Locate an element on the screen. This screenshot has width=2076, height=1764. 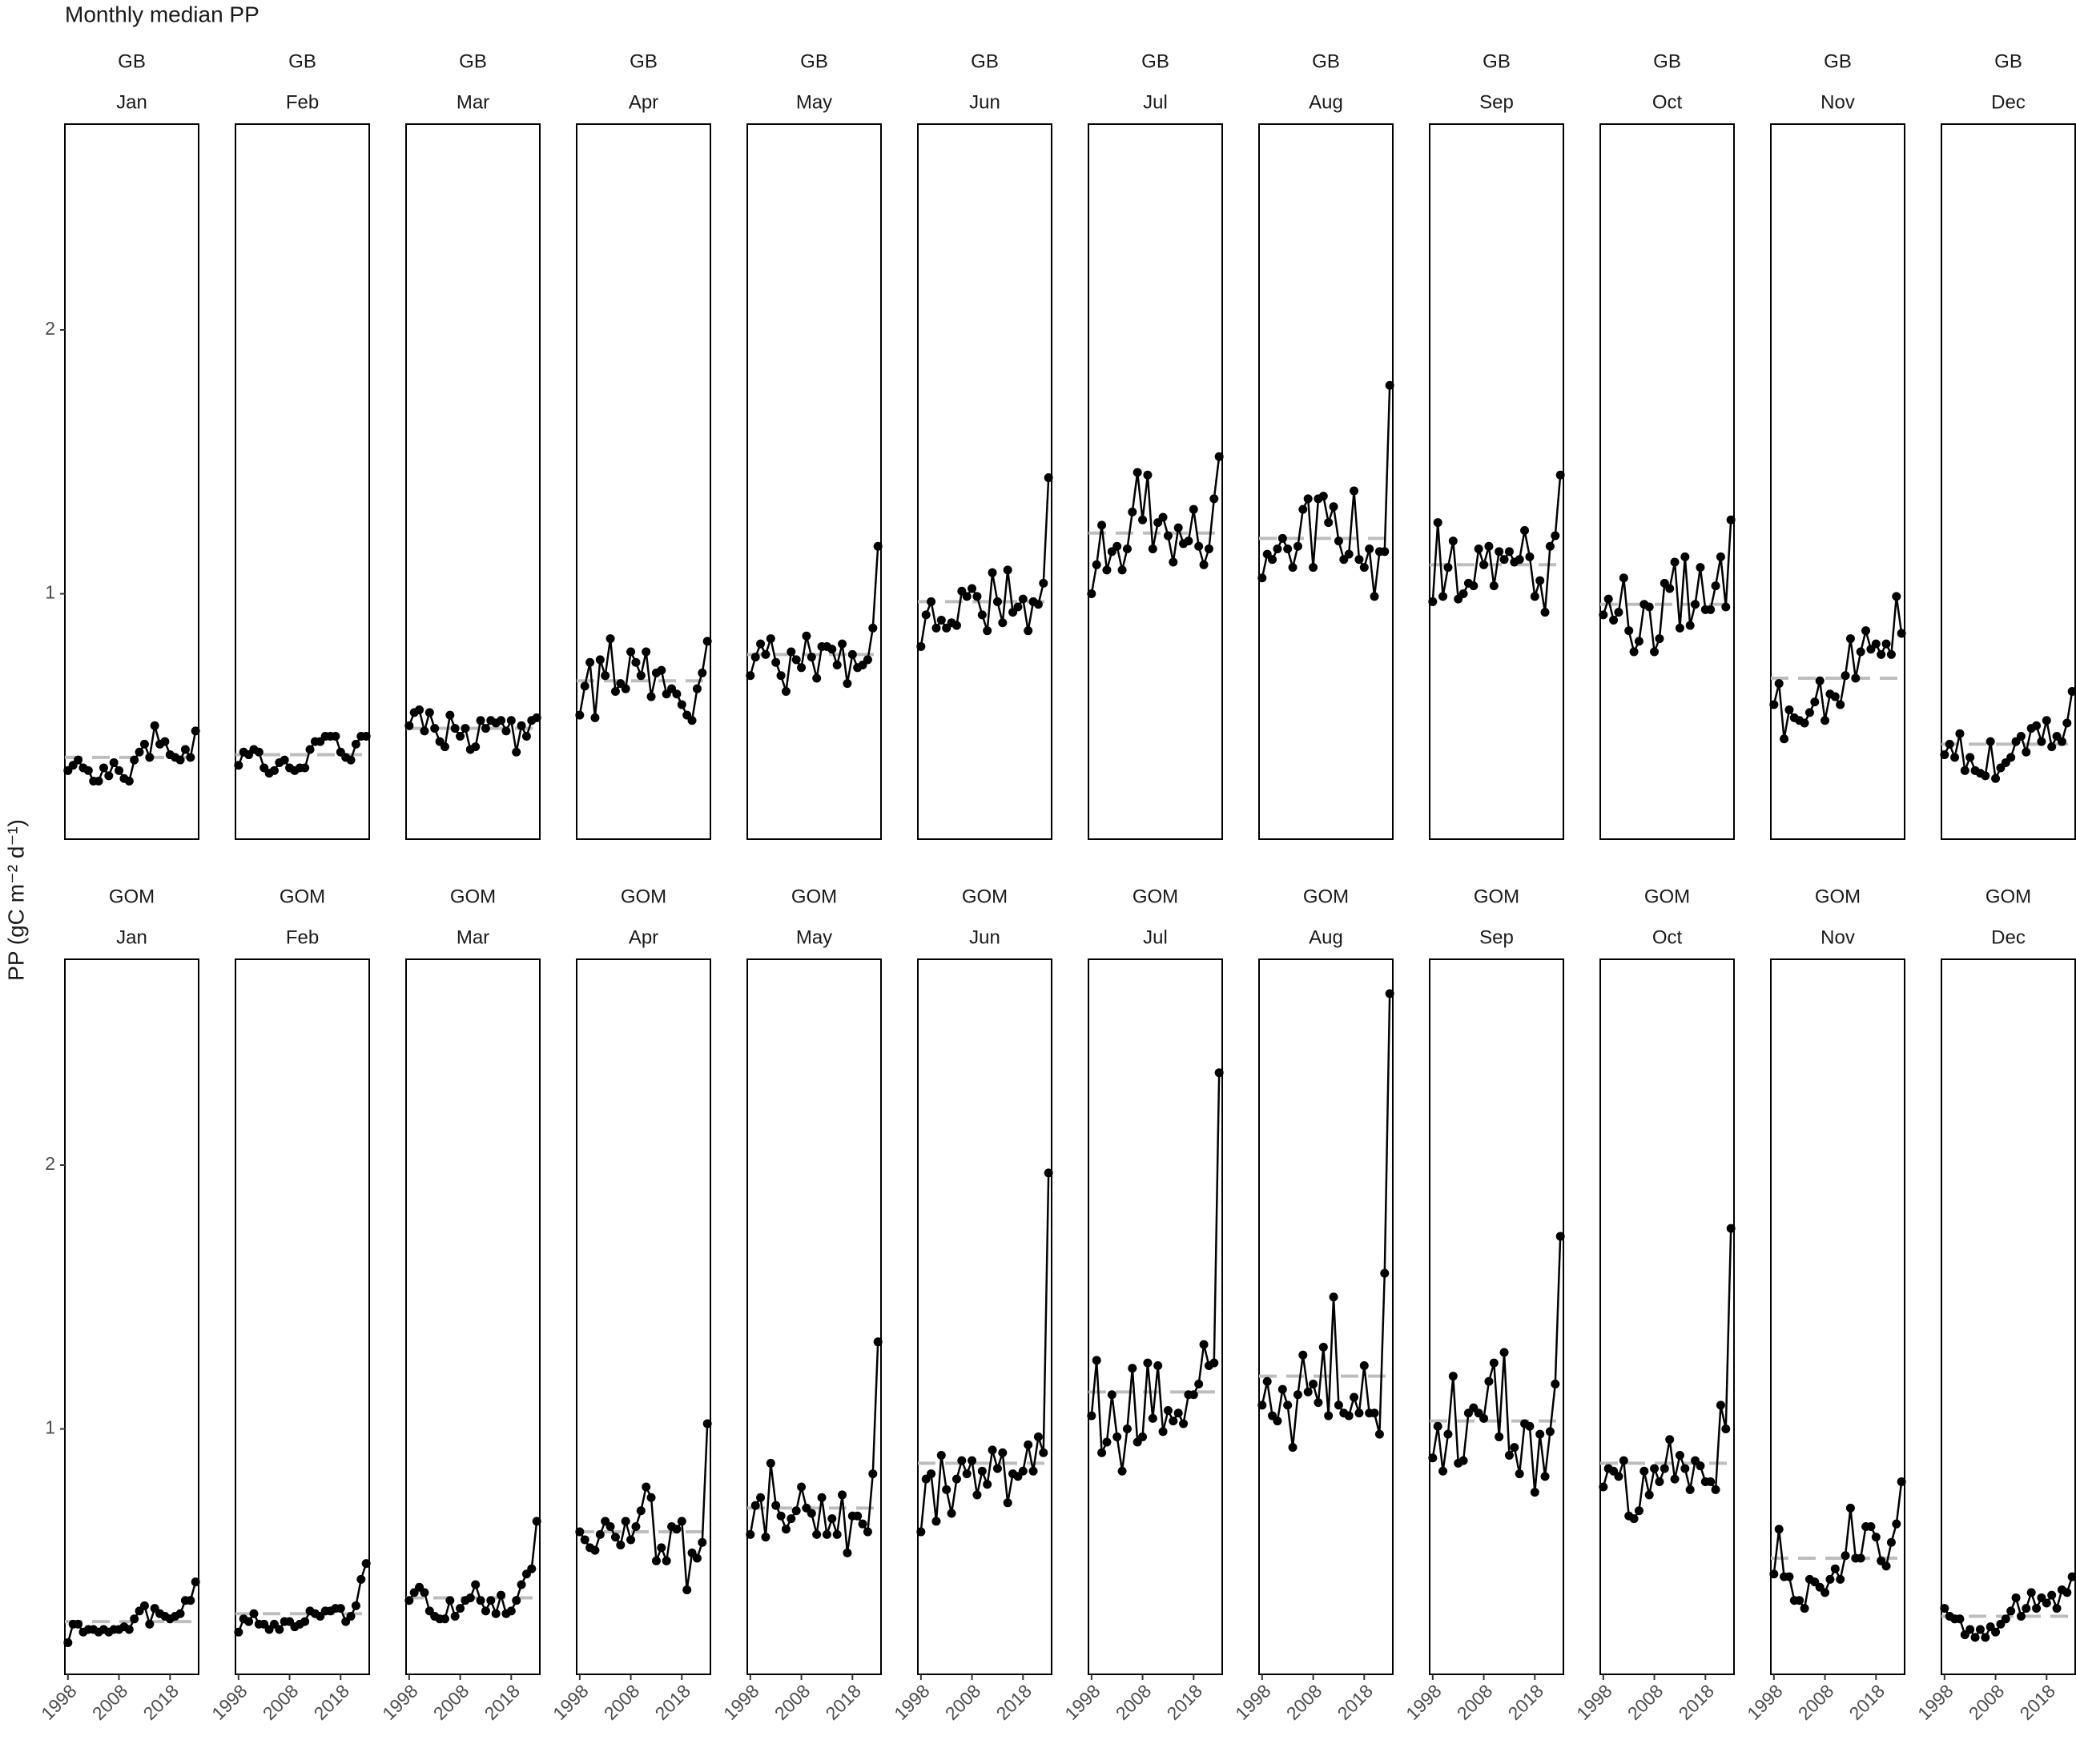
strip-month: Jan is located at coordinates (131, 102).